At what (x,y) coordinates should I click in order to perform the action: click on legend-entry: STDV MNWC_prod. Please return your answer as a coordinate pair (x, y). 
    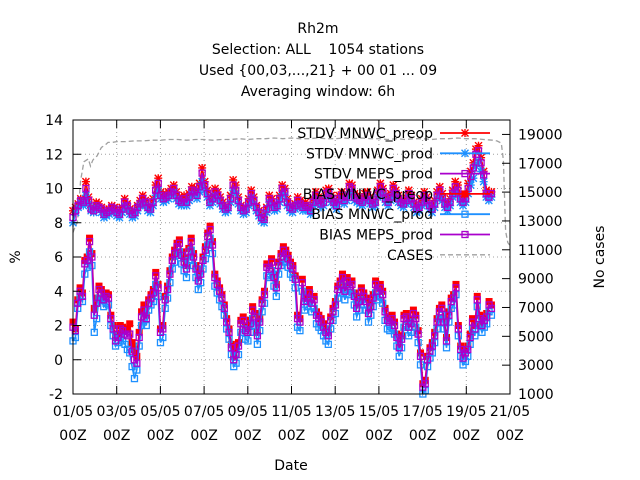
    Looking at the image, I should click on (398, 154).